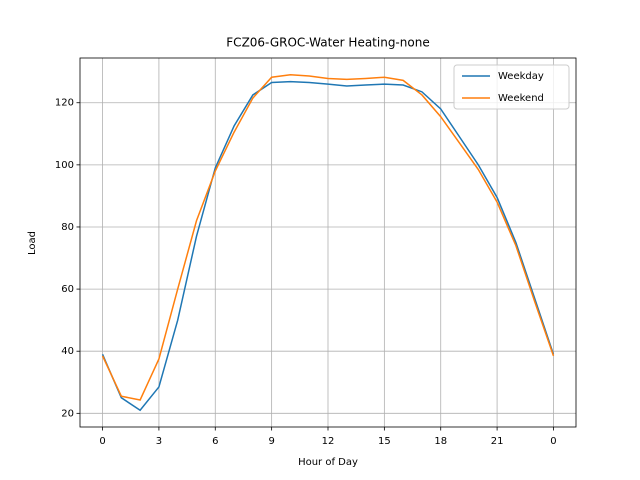 This screenshot has width=640, height=480. I want to click on y-tick-label: 60, so click(67, 289).